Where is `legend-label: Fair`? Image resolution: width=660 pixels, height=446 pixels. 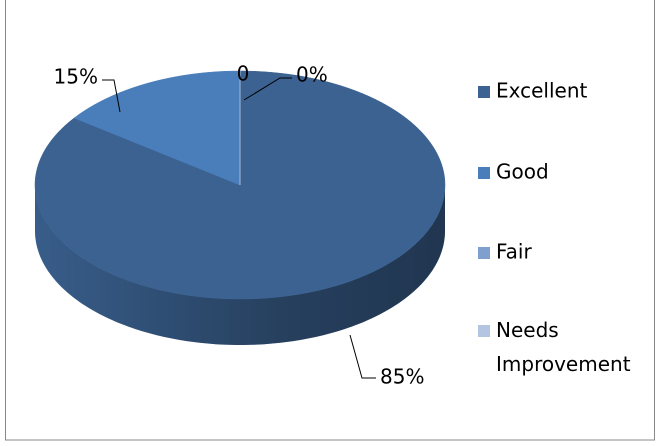 legend-label: Fair is located at coordinates (514, 252).